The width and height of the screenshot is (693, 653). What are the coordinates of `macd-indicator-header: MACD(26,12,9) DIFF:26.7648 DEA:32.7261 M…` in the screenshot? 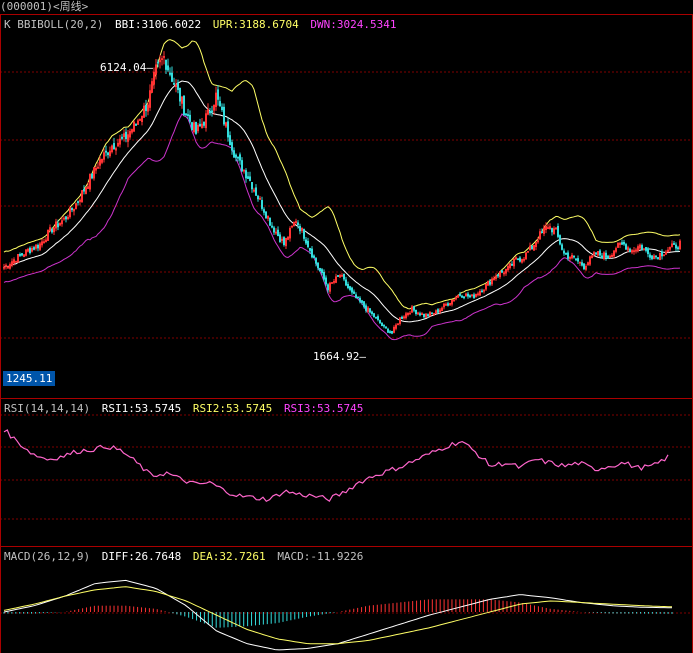 It's located at (186, 556).